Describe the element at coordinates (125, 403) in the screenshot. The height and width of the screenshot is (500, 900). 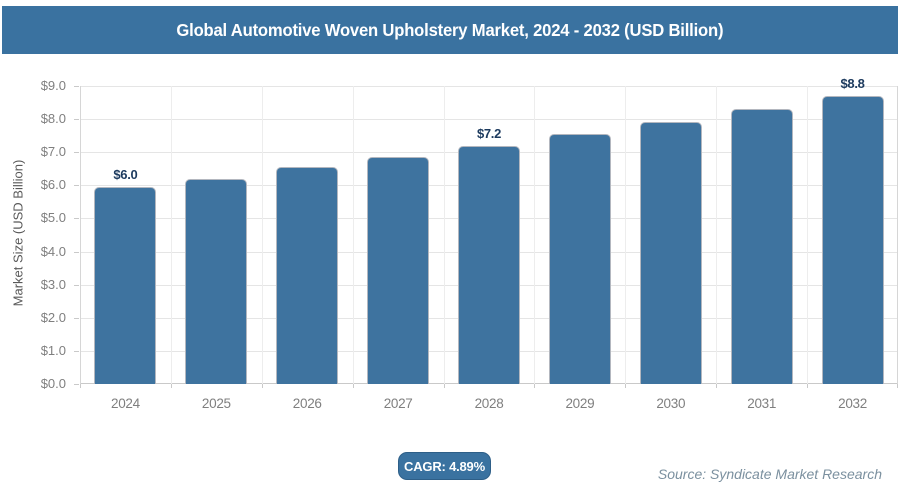
I see `x-tick-label-2024: 2024` at that location.